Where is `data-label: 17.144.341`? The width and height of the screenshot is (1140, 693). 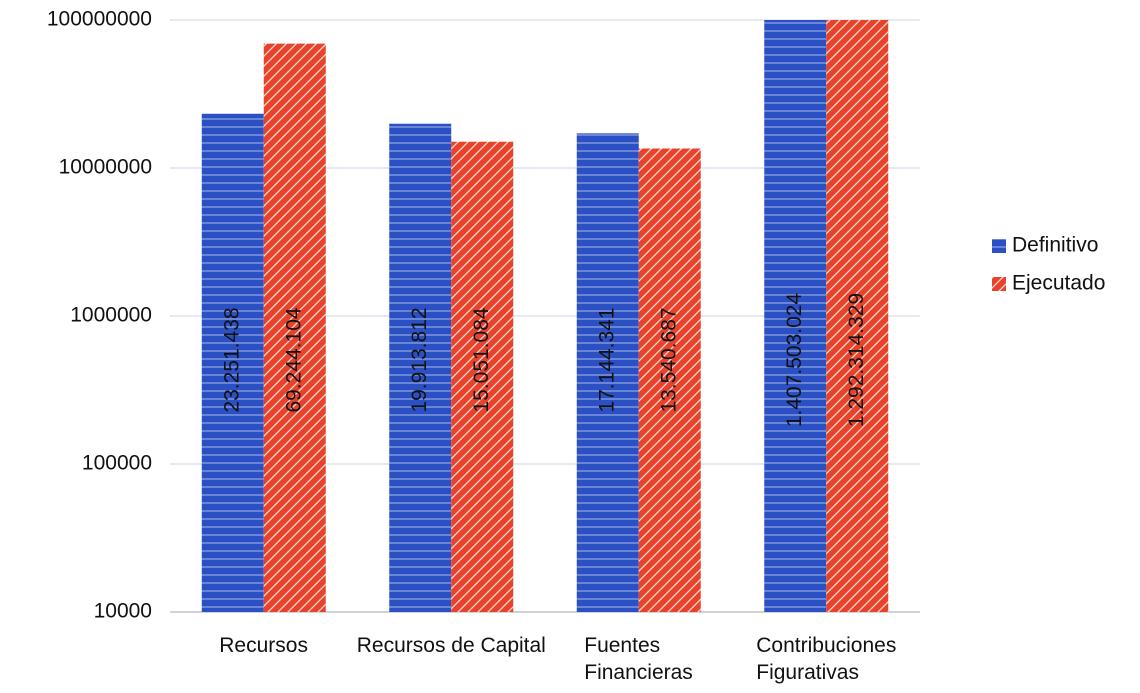 data-label: 17.144.341 is located at coordinates (606, 359).